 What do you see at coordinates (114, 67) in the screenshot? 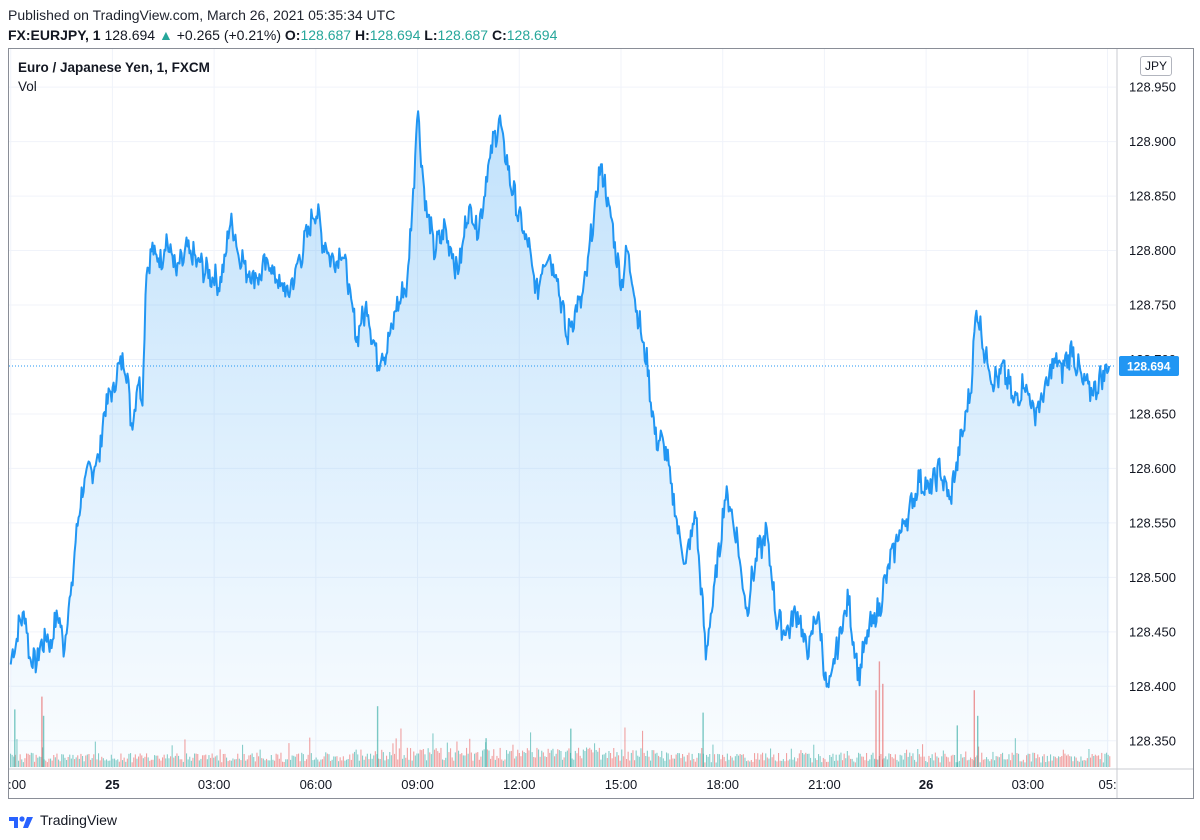
I see `series-legend-title: Euro / Japanese Yen, 1, FXCM` at bounding box center [114, 67].